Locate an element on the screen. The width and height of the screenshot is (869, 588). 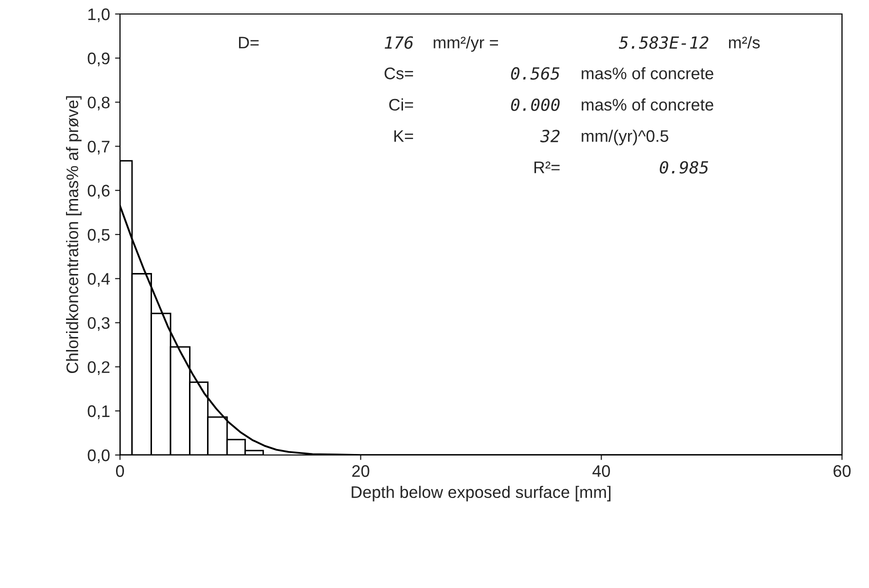
y-tick-label: 0,2 is located at coordinates (99, 368).